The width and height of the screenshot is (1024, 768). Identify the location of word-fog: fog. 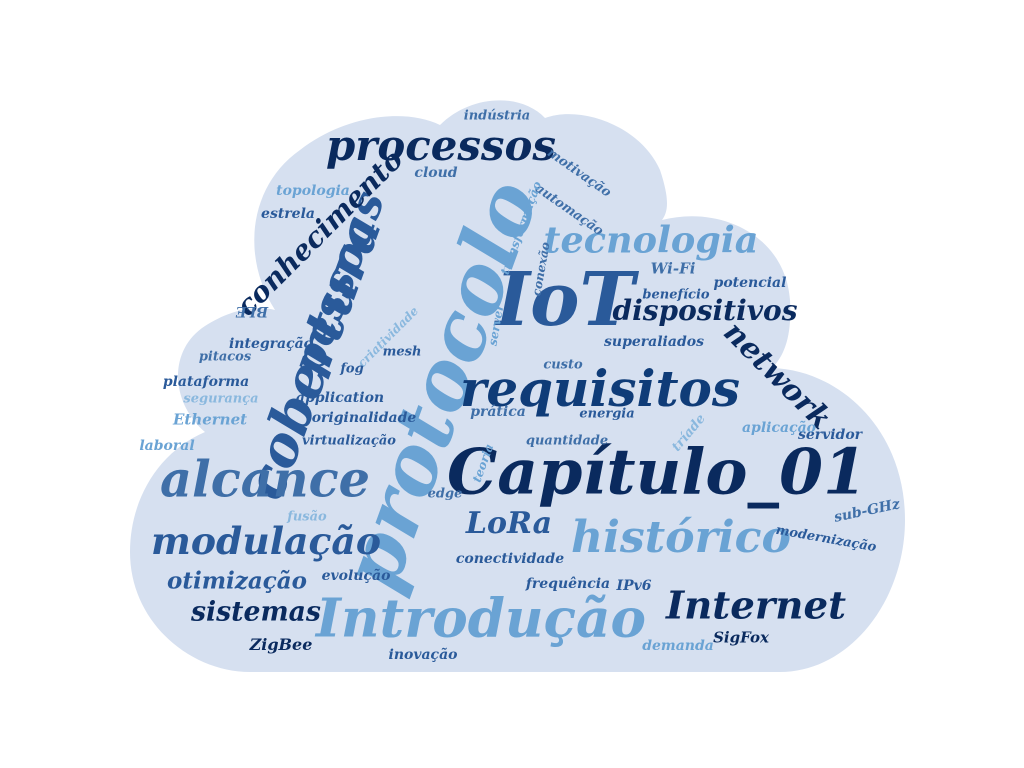
(352, 369).